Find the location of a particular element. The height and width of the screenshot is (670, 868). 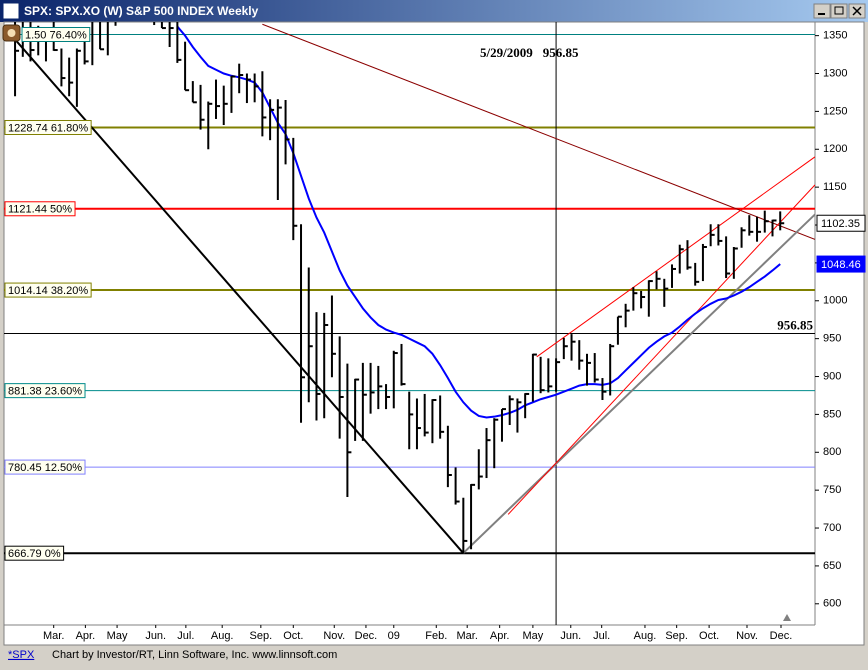

y-tick-label: 1000 is located at coordinates (835, 301).